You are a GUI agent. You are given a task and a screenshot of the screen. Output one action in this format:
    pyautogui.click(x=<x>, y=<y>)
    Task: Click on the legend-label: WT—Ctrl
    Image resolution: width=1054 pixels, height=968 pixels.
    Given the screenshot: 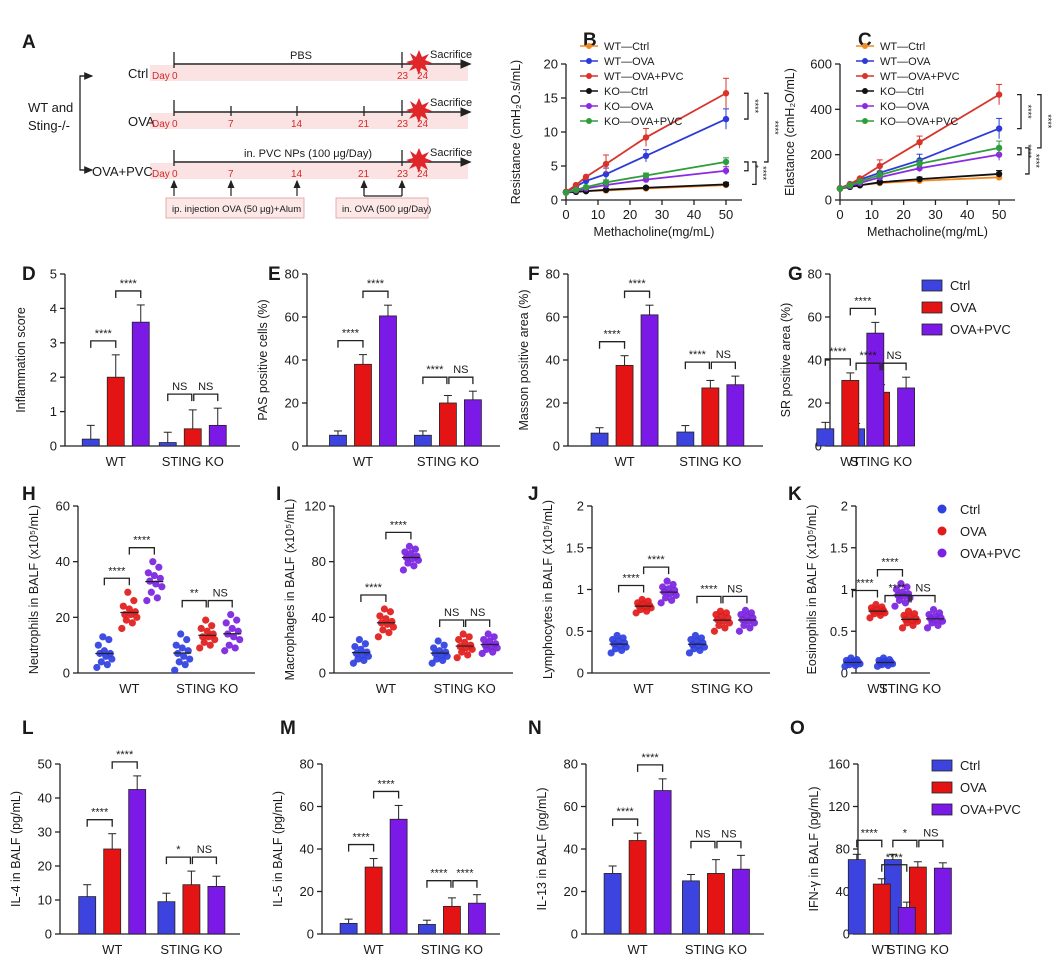 What is the action you would take?
    pyautogui.click(x=902, y=47)
    